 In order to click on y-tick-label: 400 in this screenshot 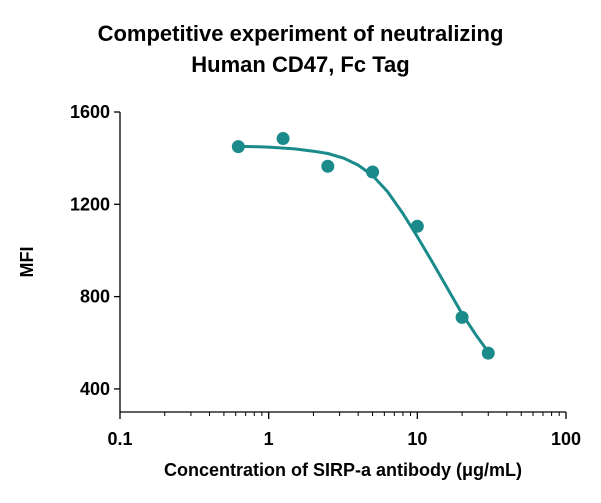, I will do `click(95, 389)`.